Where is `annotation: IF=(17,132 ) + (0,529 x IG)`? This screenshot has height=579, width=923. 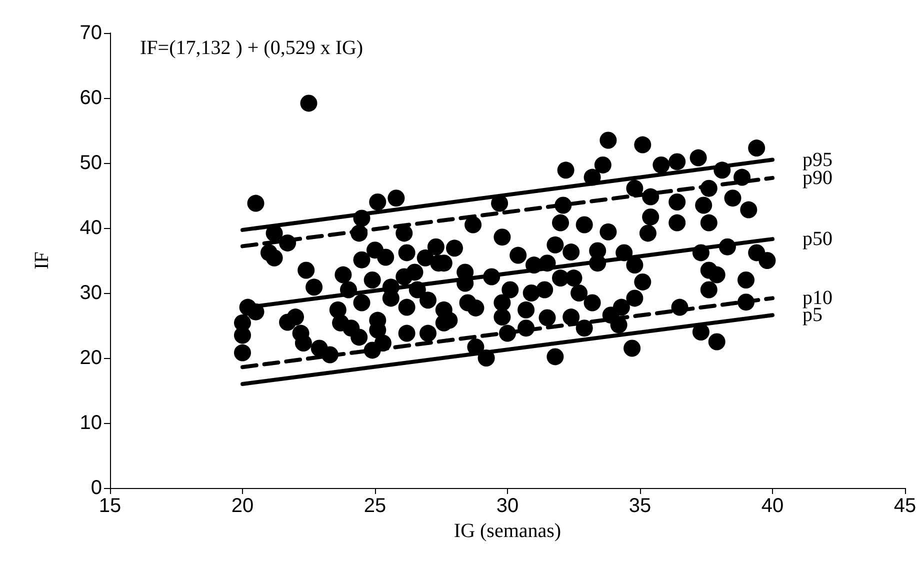 annotation: IF=(17,132 ) + (0,529 x IG) is located at coordinates (252, 48).